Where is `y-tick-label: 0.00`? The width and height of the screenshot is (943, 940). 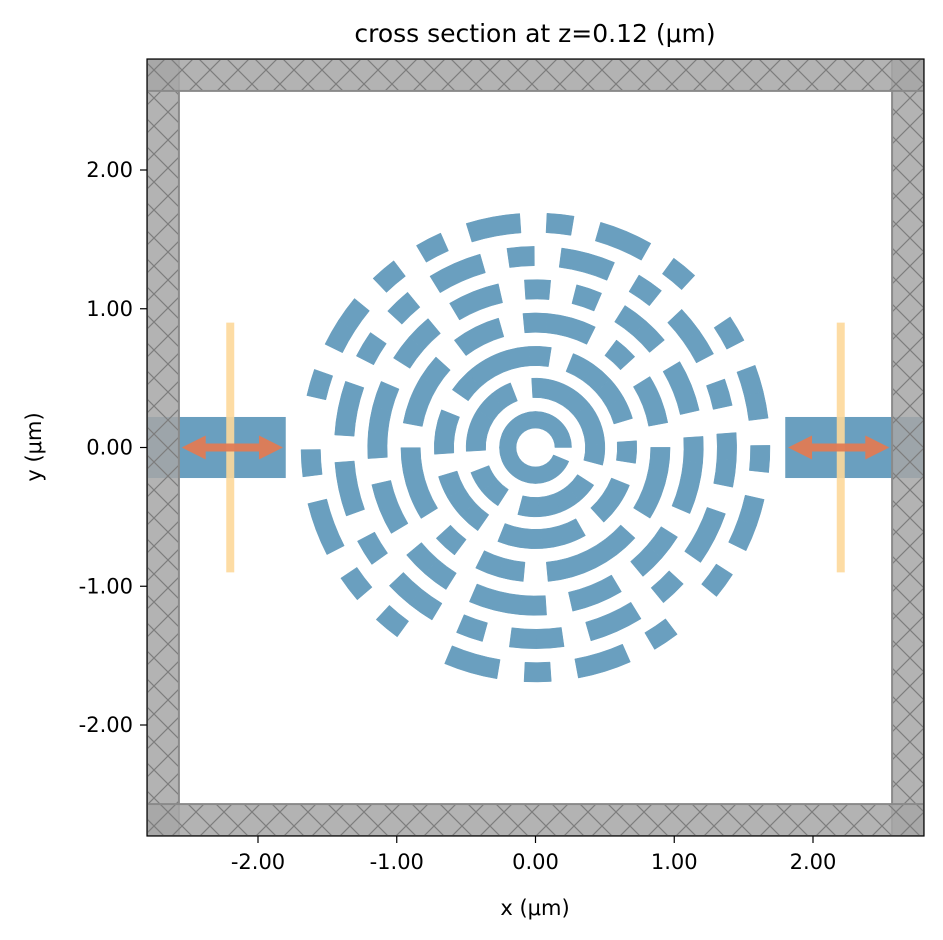
y-tick-label: 0.00 is located at coordinates (109, 448).